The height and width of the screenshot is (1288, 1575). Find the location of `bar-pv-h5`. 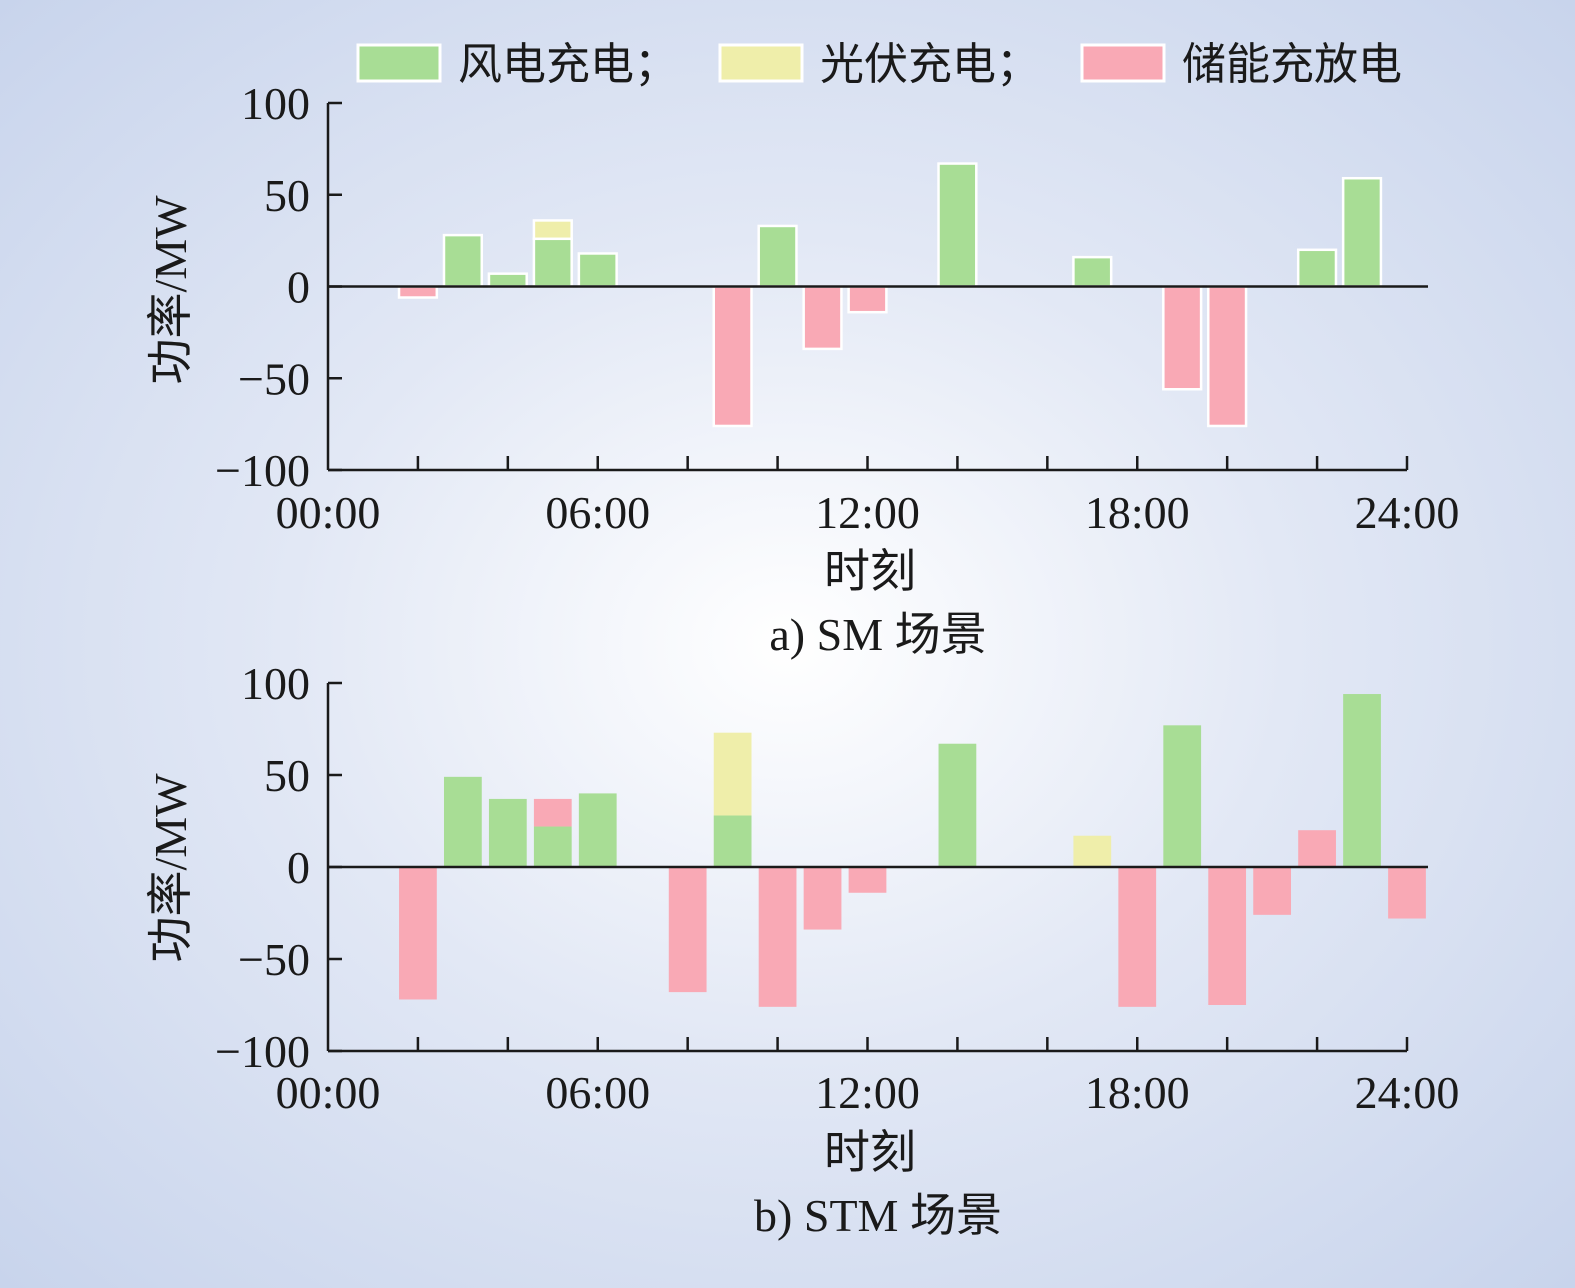

bar-pv-h5 is located at coordinates (552, 230).